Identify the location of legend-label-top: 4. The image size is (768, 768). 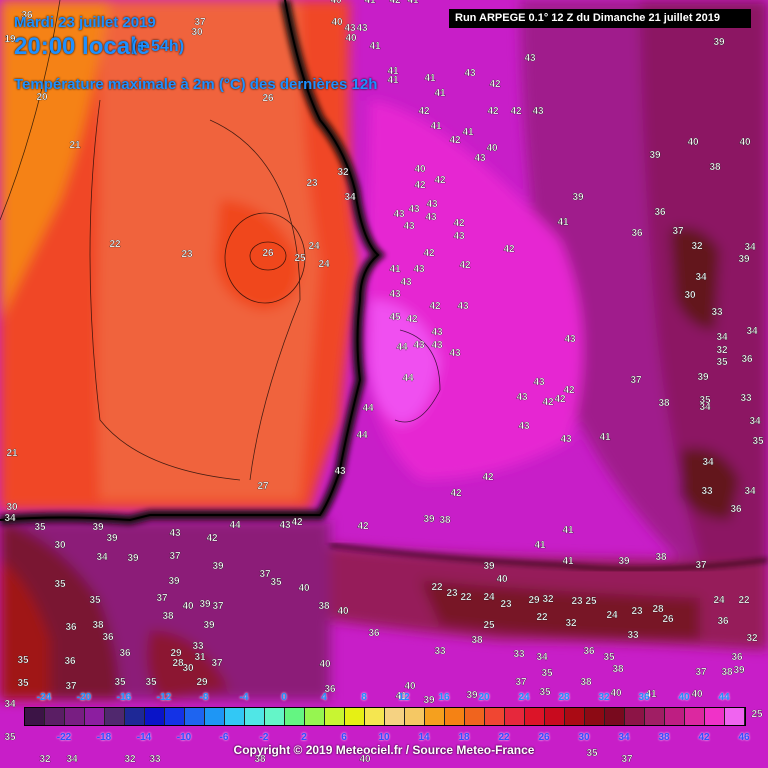
(324, 697).